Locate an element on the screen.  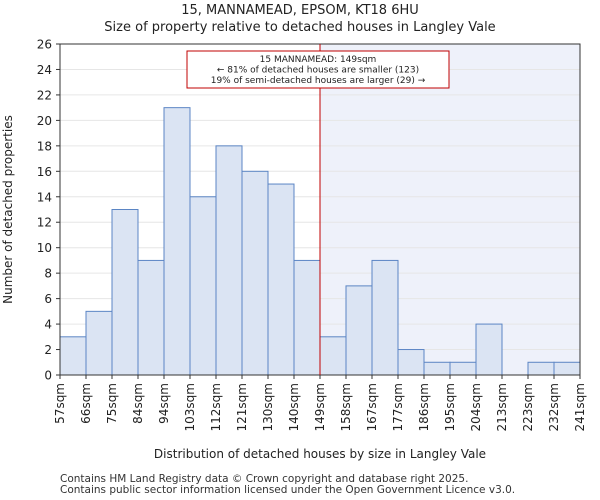
histogram-bar-140sqm is located at coordinates (307, 317).